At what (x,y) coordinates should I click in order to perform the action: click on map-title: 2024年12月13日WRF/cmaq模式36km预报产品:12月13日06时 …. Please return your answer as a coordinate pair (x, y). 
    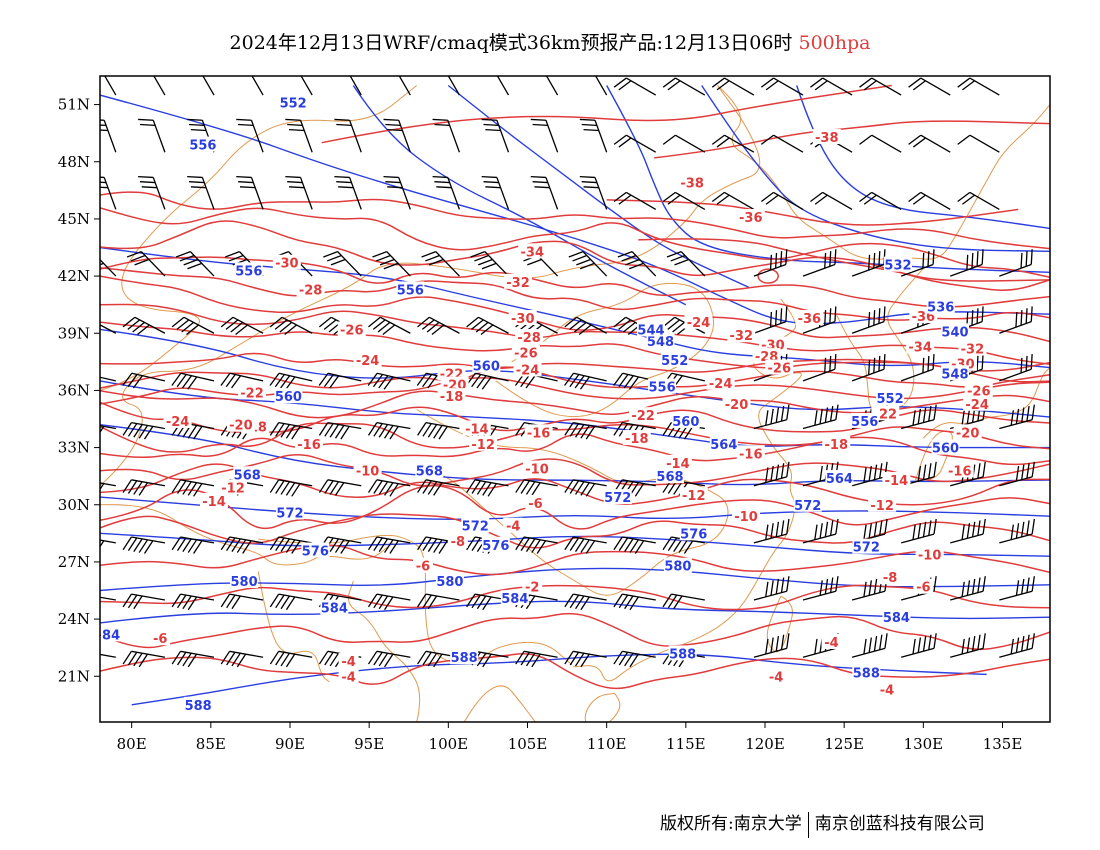
    Looking at the image, I should click on (550, 41).